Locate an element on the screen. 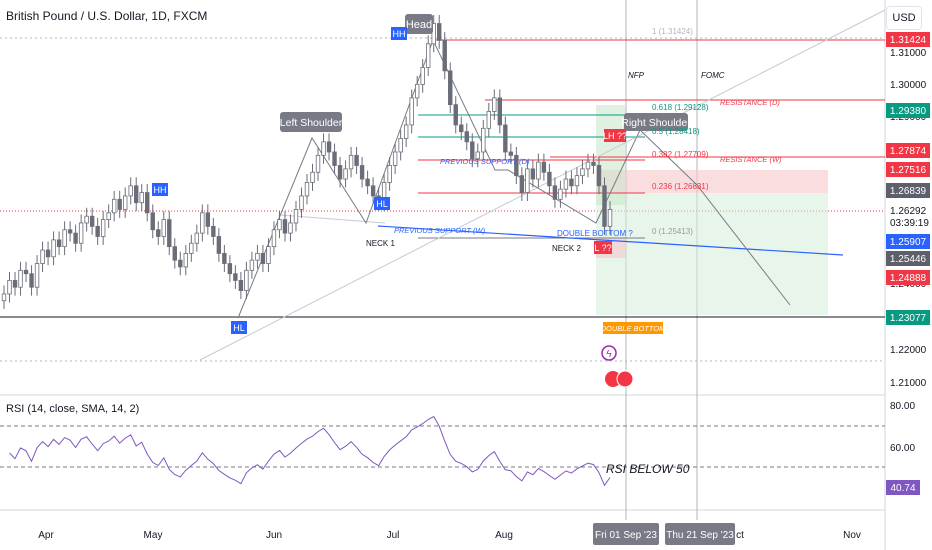 The height and width of the screenshot is (550, 932). double-bottom-badge is located at coordinates (633, 328).